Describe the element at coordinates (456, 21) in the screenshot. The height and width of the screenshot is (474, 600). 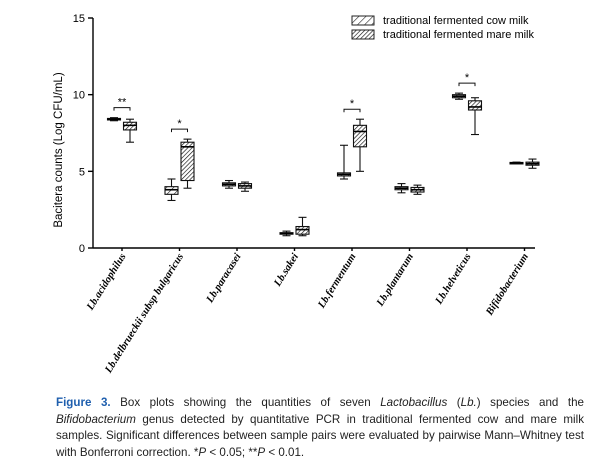
I see `legend-label-cow: traditional fermented cow milk` at that location.